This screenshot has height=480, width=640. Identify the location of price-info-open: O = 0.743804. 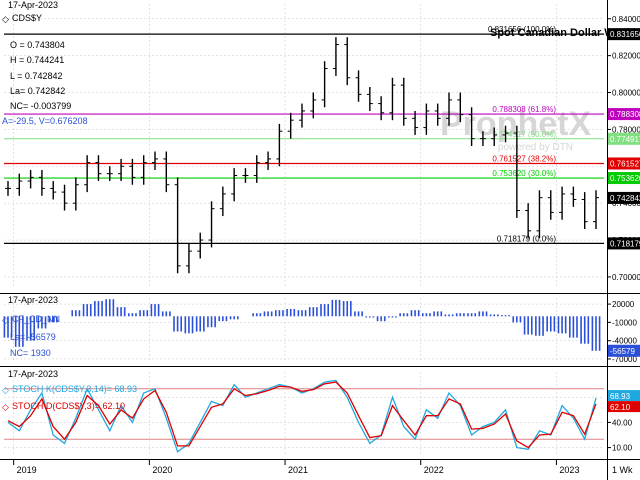
(37, 45).